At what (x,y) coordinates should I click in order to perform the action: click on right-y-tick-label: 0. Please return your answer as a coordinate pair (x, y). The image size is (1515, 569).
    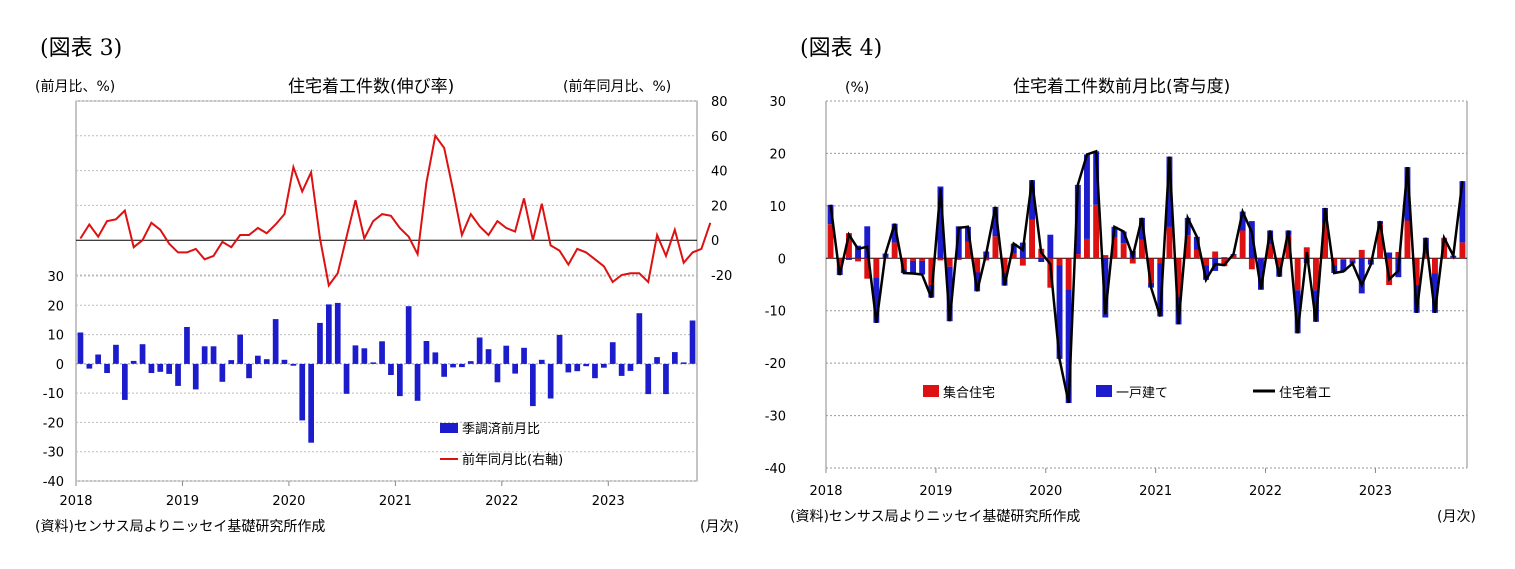
    Looking at the image, I should click on (715, 241).